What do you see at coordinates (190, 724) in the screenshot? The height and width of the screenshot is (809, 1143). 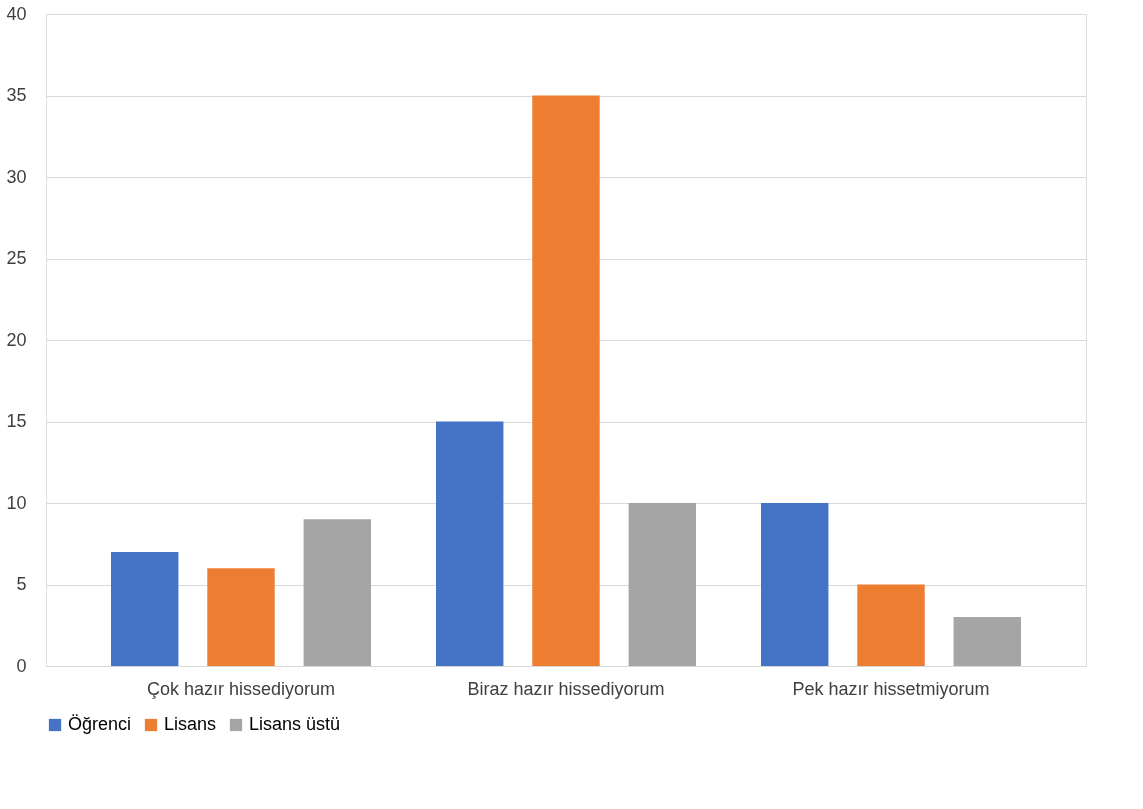 I see `legend-label: Lisans` at bounding box center [190, 724].